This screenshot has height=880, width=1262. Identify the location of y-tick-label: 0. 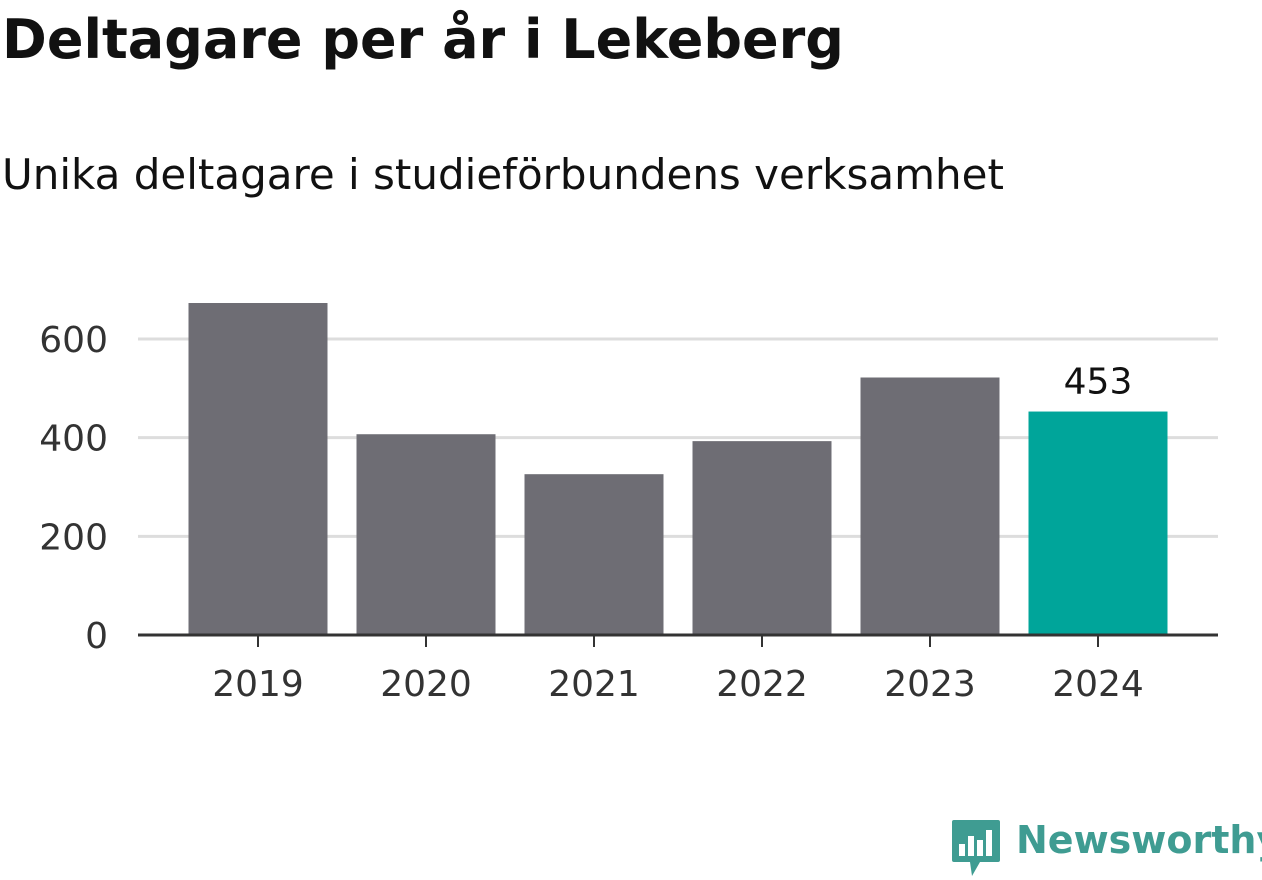
(96, 636).